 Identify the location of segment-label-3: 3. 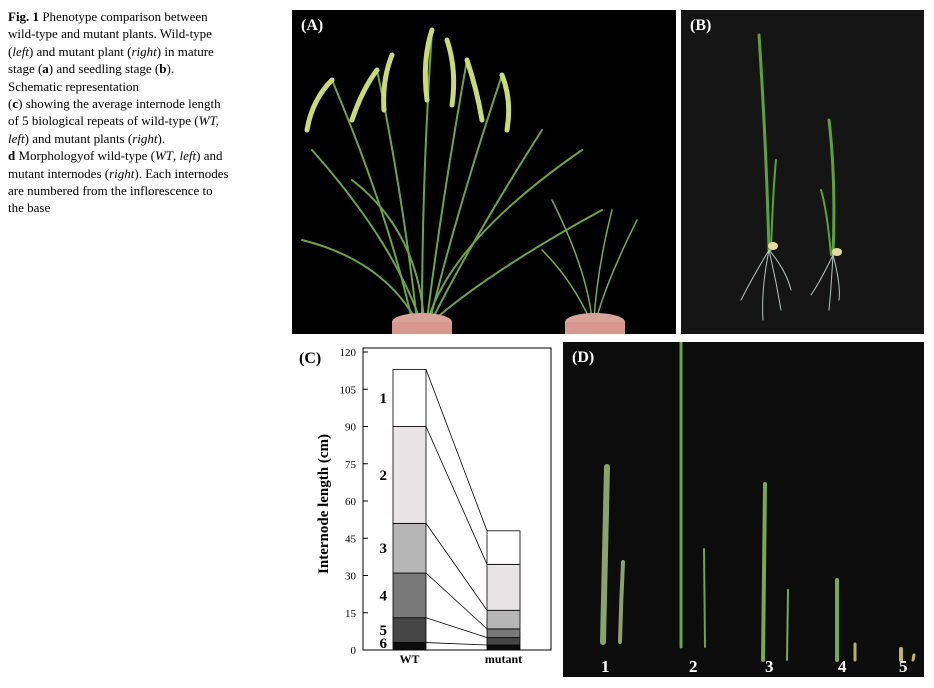
(384, 549).